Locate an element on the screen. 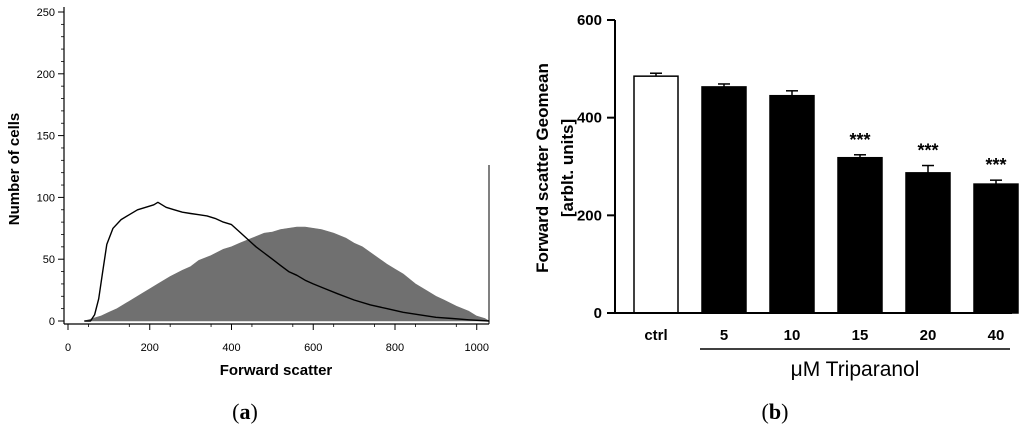 This screenshot has height=427, width=1024. histogram-x-tick-label: 600 is located at coordinates (313, 348).